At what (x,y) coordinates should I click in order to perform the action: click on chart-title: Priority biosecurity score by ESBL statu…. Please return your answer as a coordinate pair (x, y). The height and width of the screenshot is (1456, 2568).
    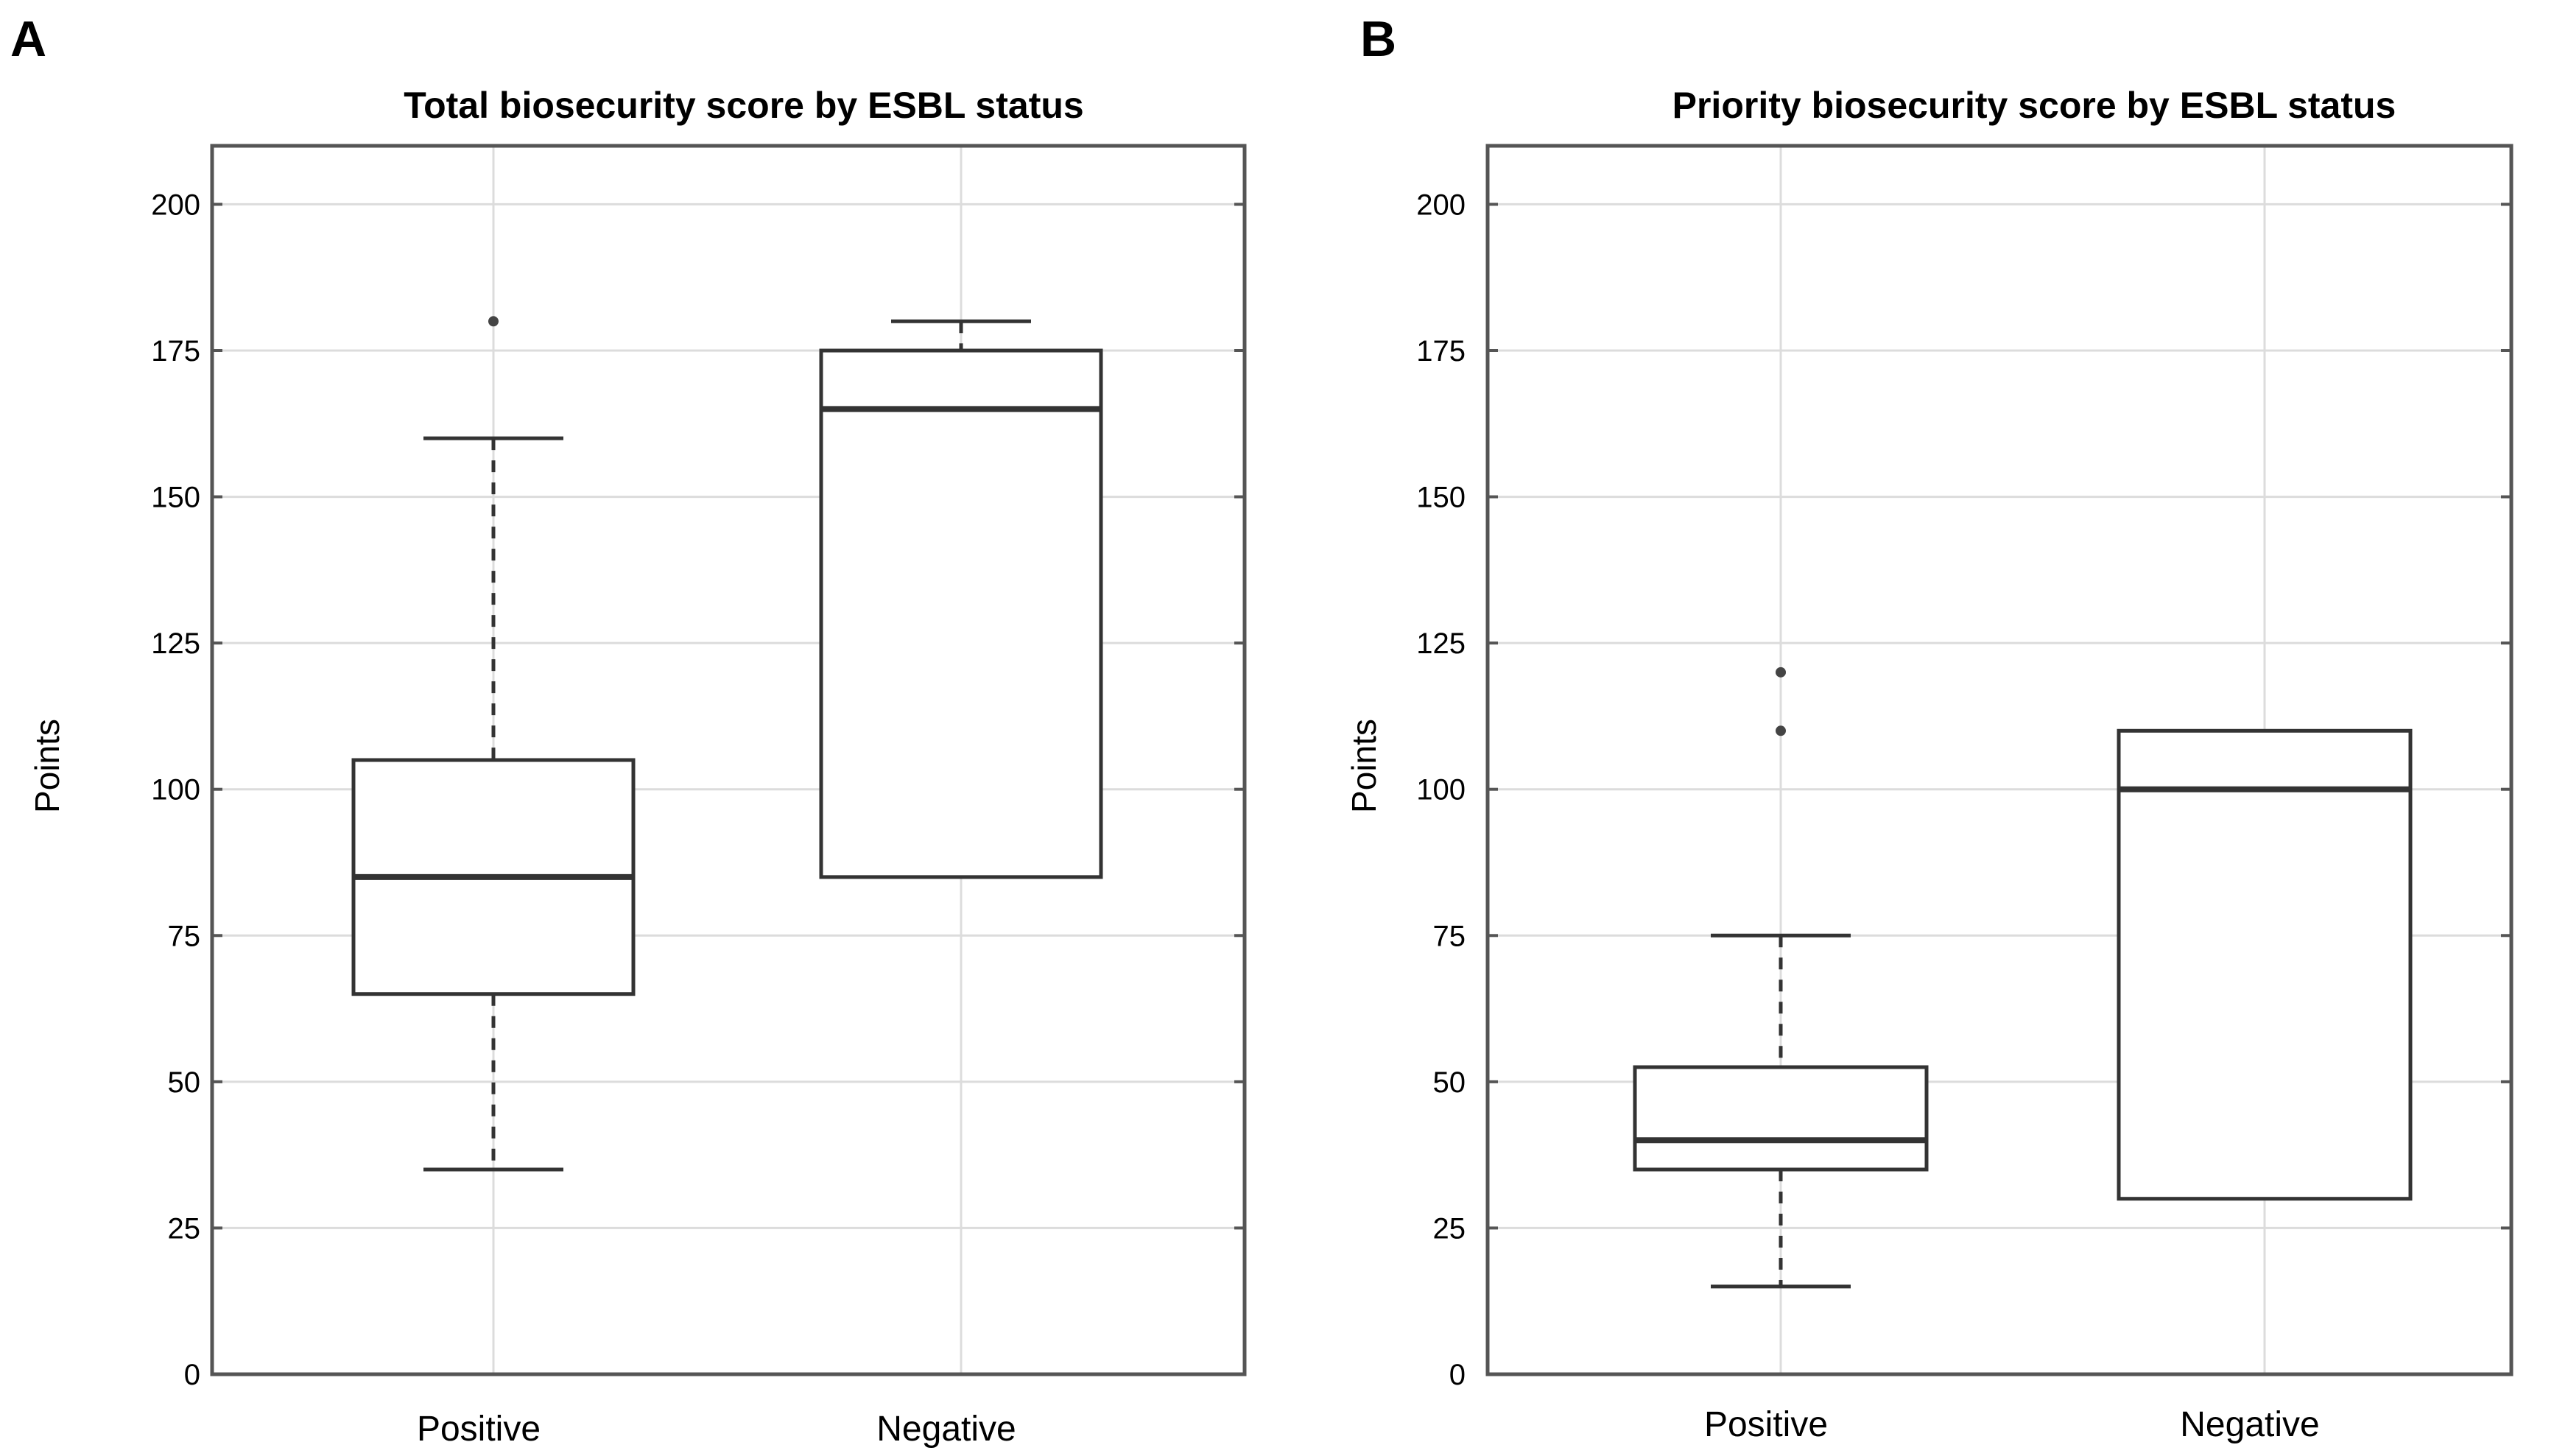
    Looking at the image, I should click on (2034, 106).